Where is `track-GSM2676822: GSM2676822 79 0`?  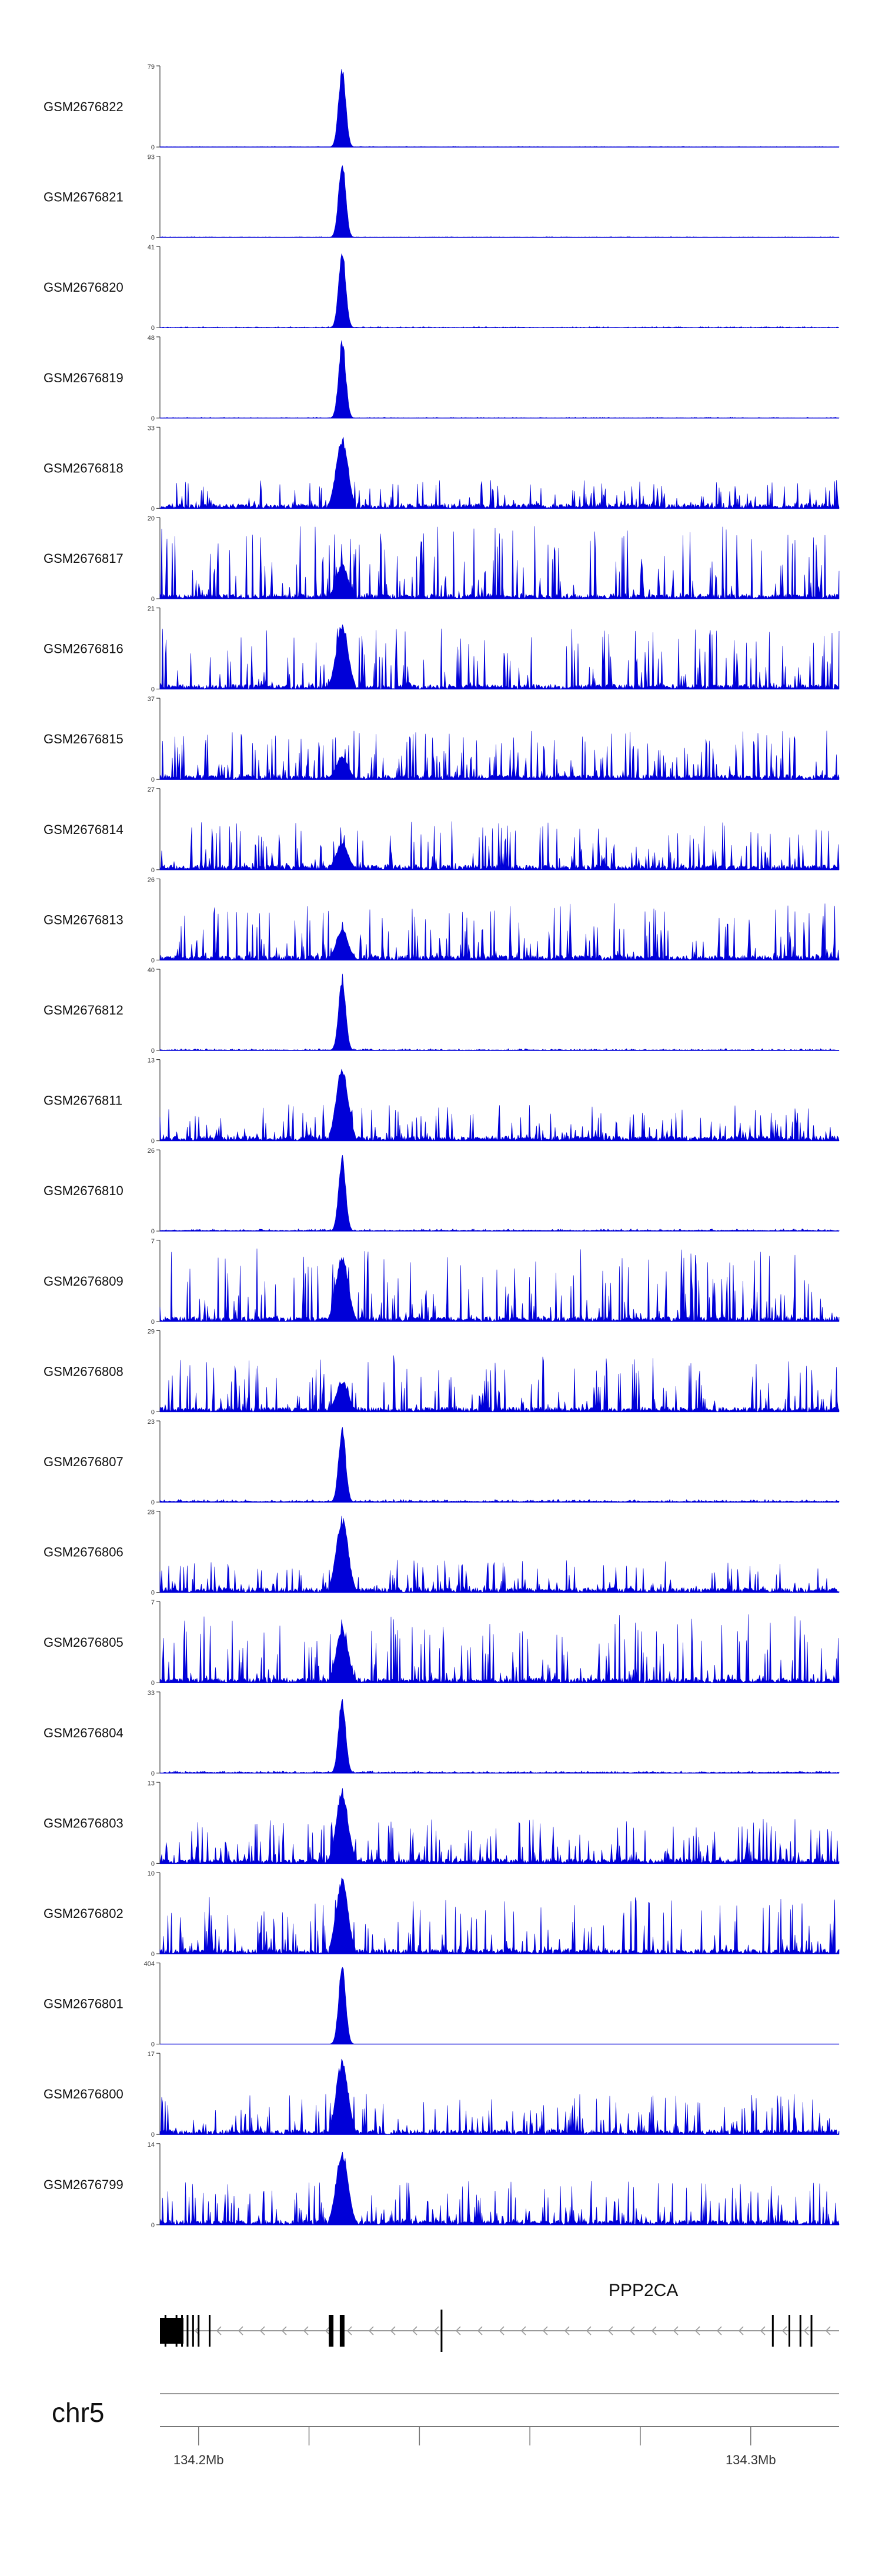
track-GSM2676822: GSM2676822 79 0 is located at coordinates (442, 107).